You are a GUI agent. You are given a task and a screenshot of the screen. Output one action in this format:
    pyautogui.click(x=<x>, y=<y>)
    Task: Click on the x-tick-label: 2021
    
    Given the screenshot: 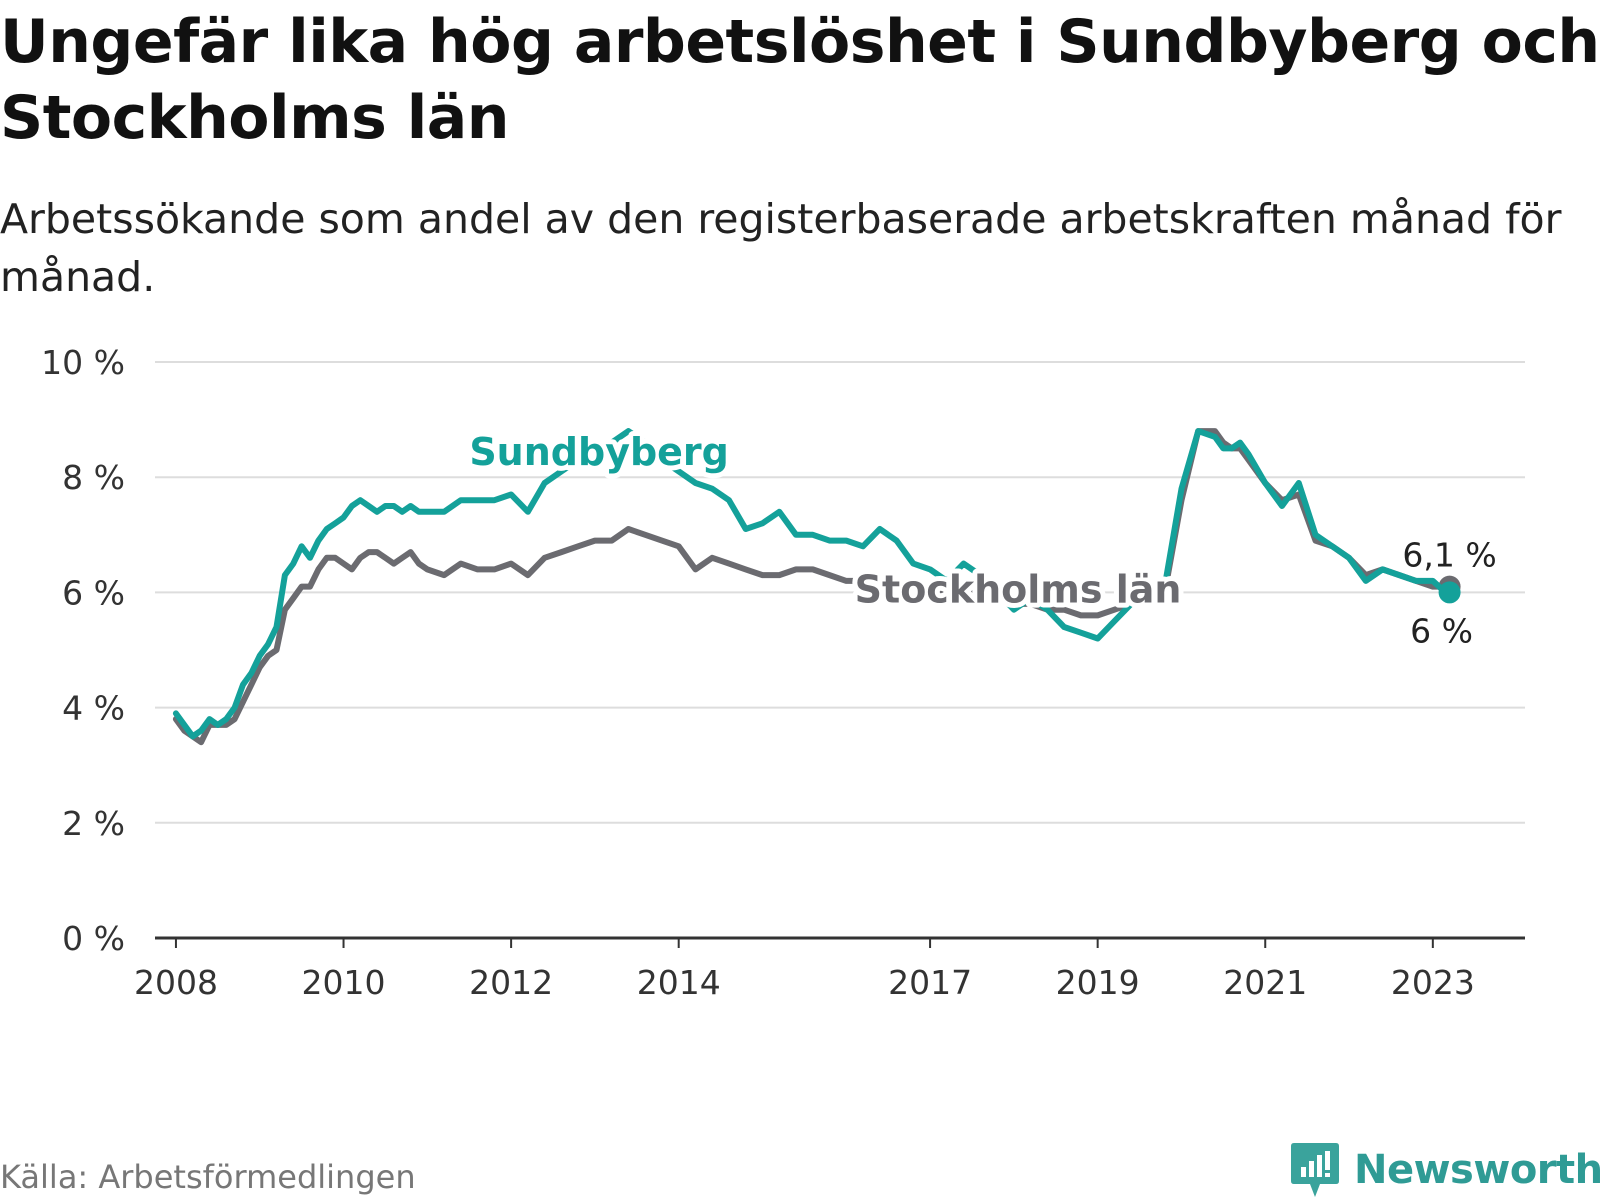 What is the action you would take?
    pyautogui.click(x=1265, y=982)
    